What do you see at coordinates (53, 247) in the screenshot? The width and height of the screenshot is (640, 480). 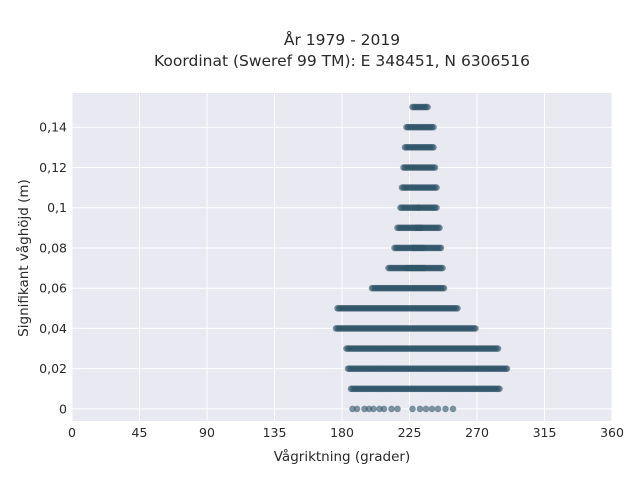 I see `y-tick-label: 0,08` at bounding box center [53, 247].